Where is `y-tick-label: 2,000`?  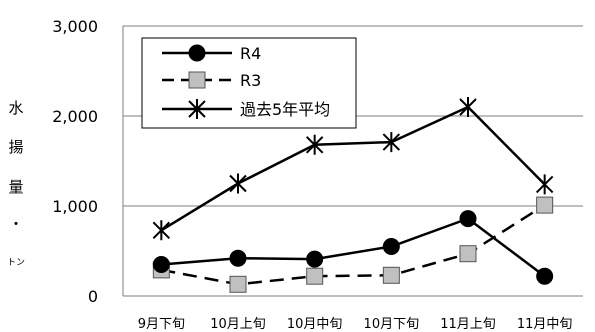
y-tick-label: 2,000 is located at coordinates (75, 116).